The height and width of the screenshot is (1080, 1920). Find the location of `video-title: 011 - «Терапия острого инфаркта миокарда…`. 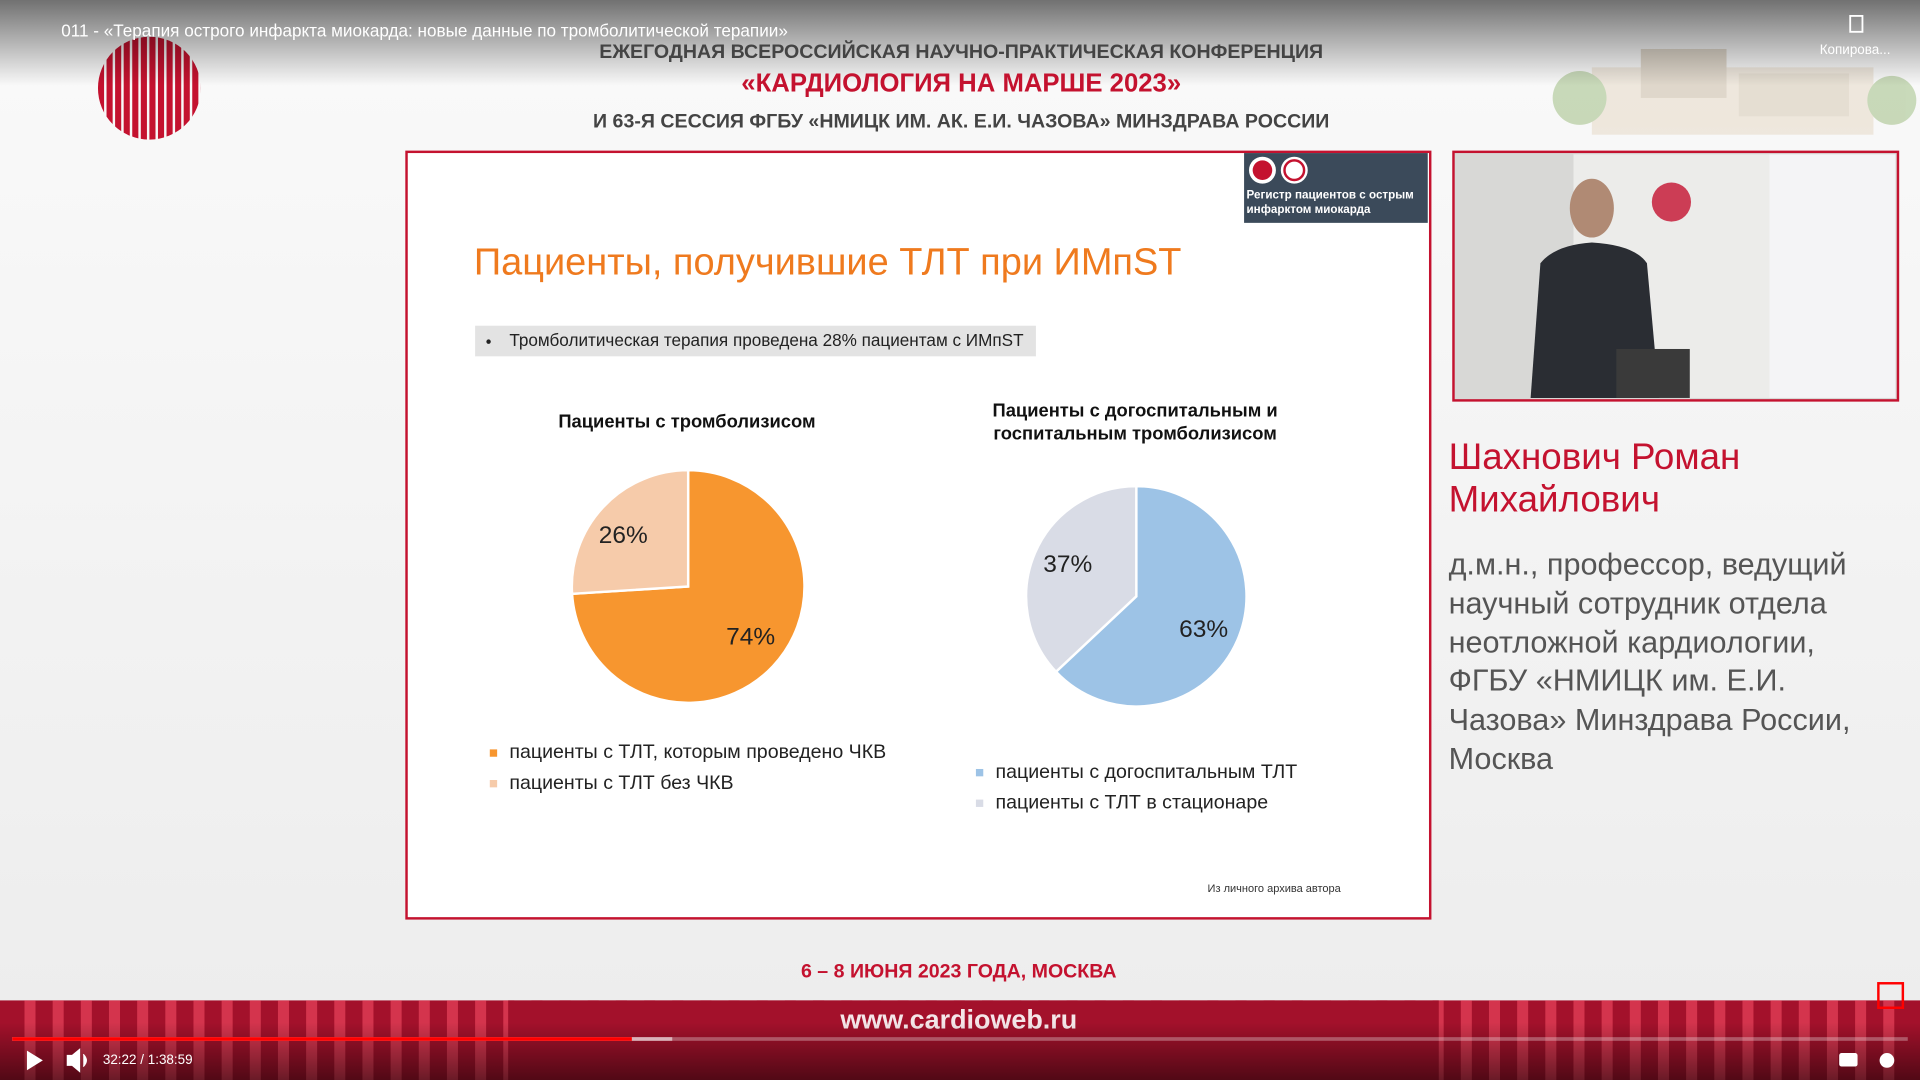

video-title: 011 - «Терапия острого инфаркта миокарда… is located at coordinates (424, 30).